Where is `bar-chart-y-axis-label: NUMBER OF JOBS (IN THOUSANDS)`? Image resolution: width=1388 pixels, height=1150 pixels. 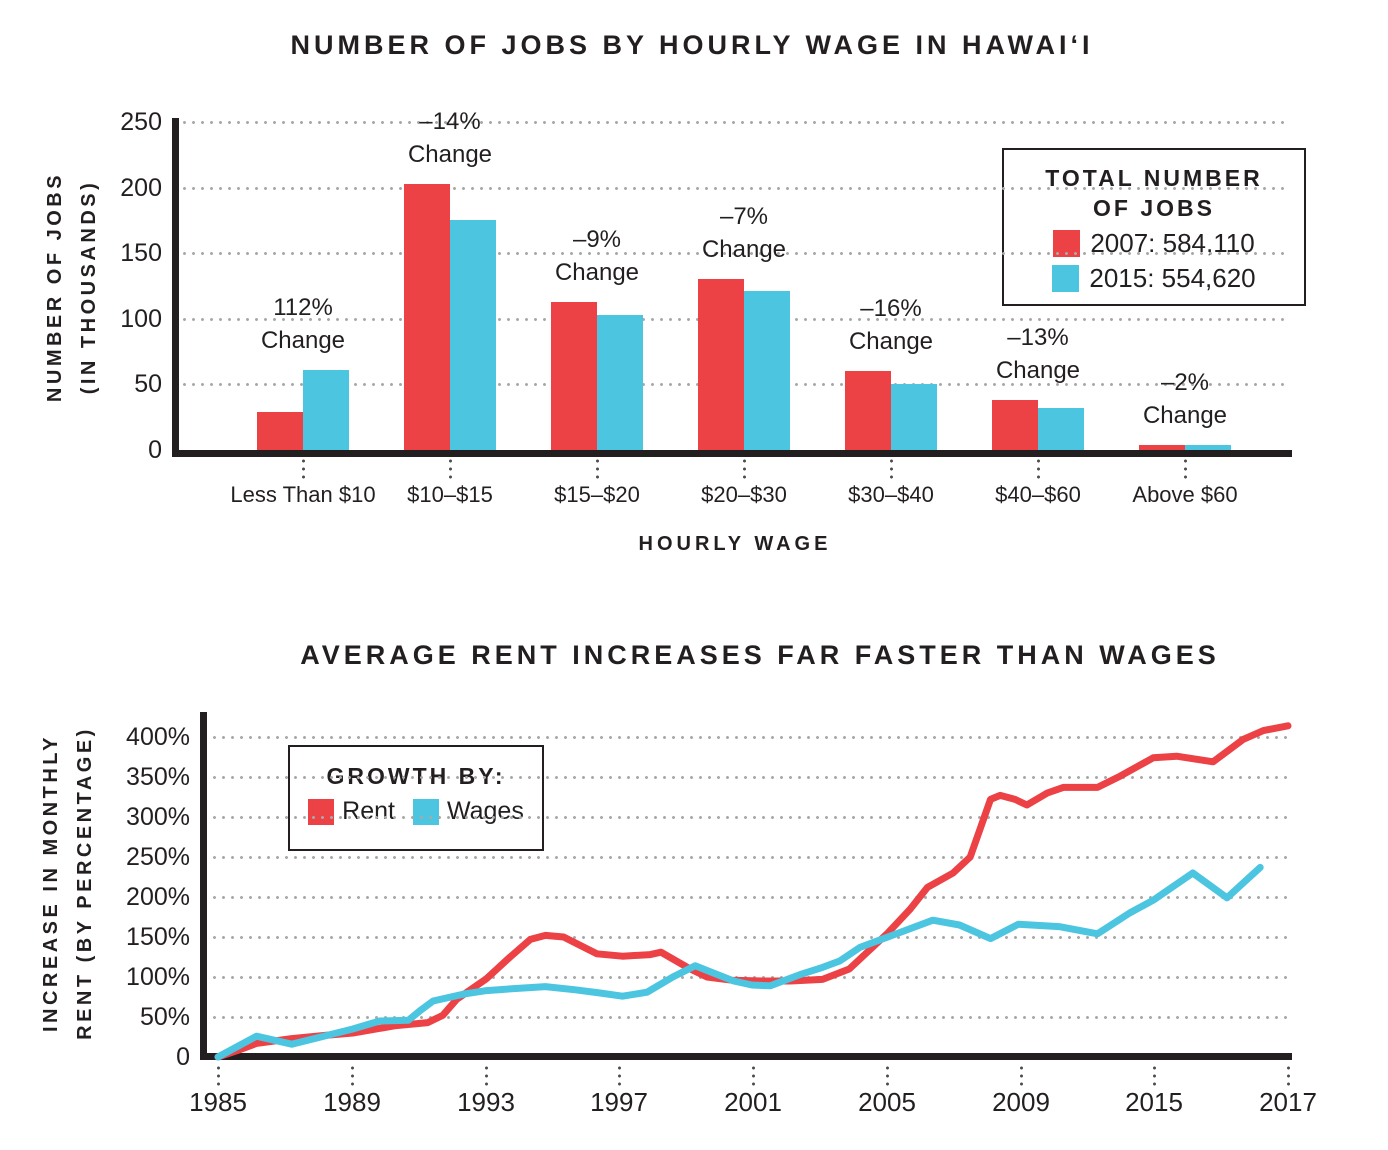
bar-chart-y-axis-label: NUMBER OF JOBS (IN THOUSANDS) is located at coordinates (72, 287).